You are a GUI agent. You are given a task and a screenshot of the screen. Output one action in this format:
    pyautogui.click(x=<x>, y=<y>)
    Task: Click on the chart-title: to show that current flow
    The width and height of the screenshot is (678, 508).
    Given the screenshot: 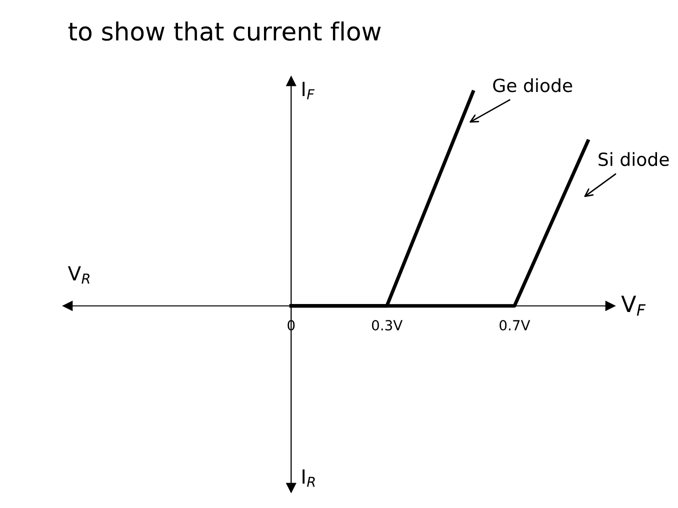 What is the action you would take?
    pyautogui.click(x=224, y=31)
    